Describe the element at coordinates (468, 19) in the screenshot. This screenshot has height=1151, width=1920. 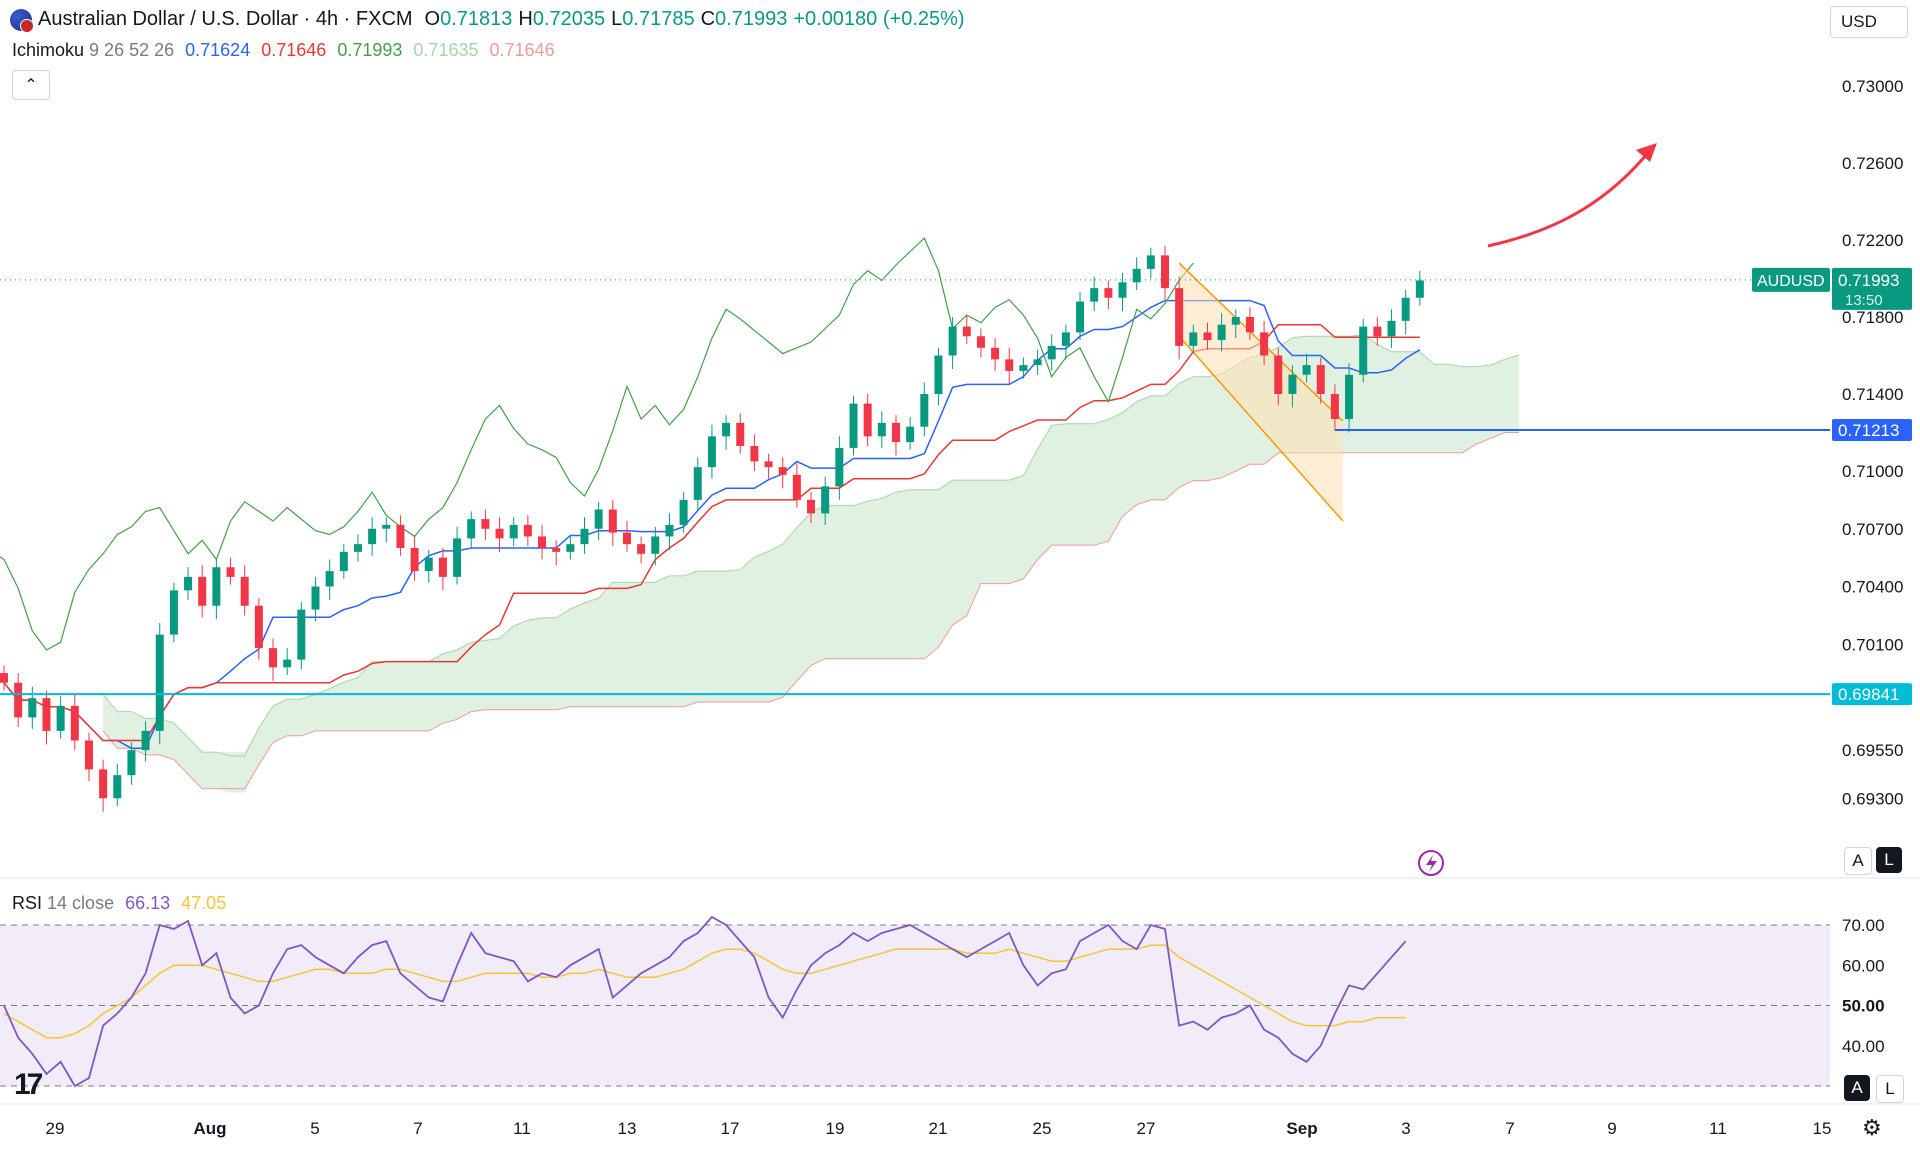
I see `ohlc-open: O0.71813` at that location.